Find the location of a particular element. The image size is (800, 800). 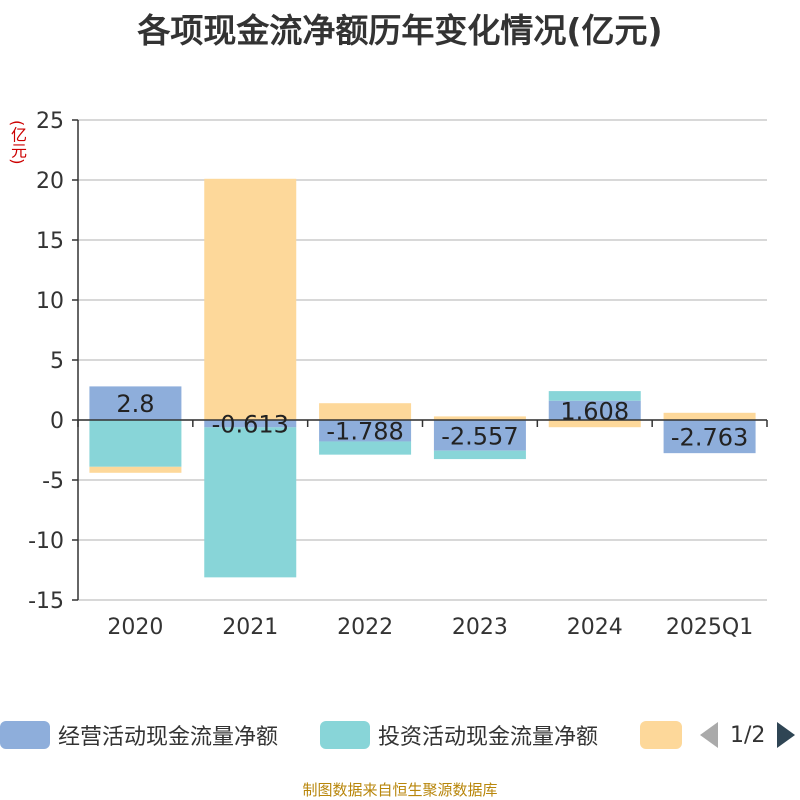

data-source-note: 制图数据来自恒生聚源数据库 is located at coordinates (400, 790).